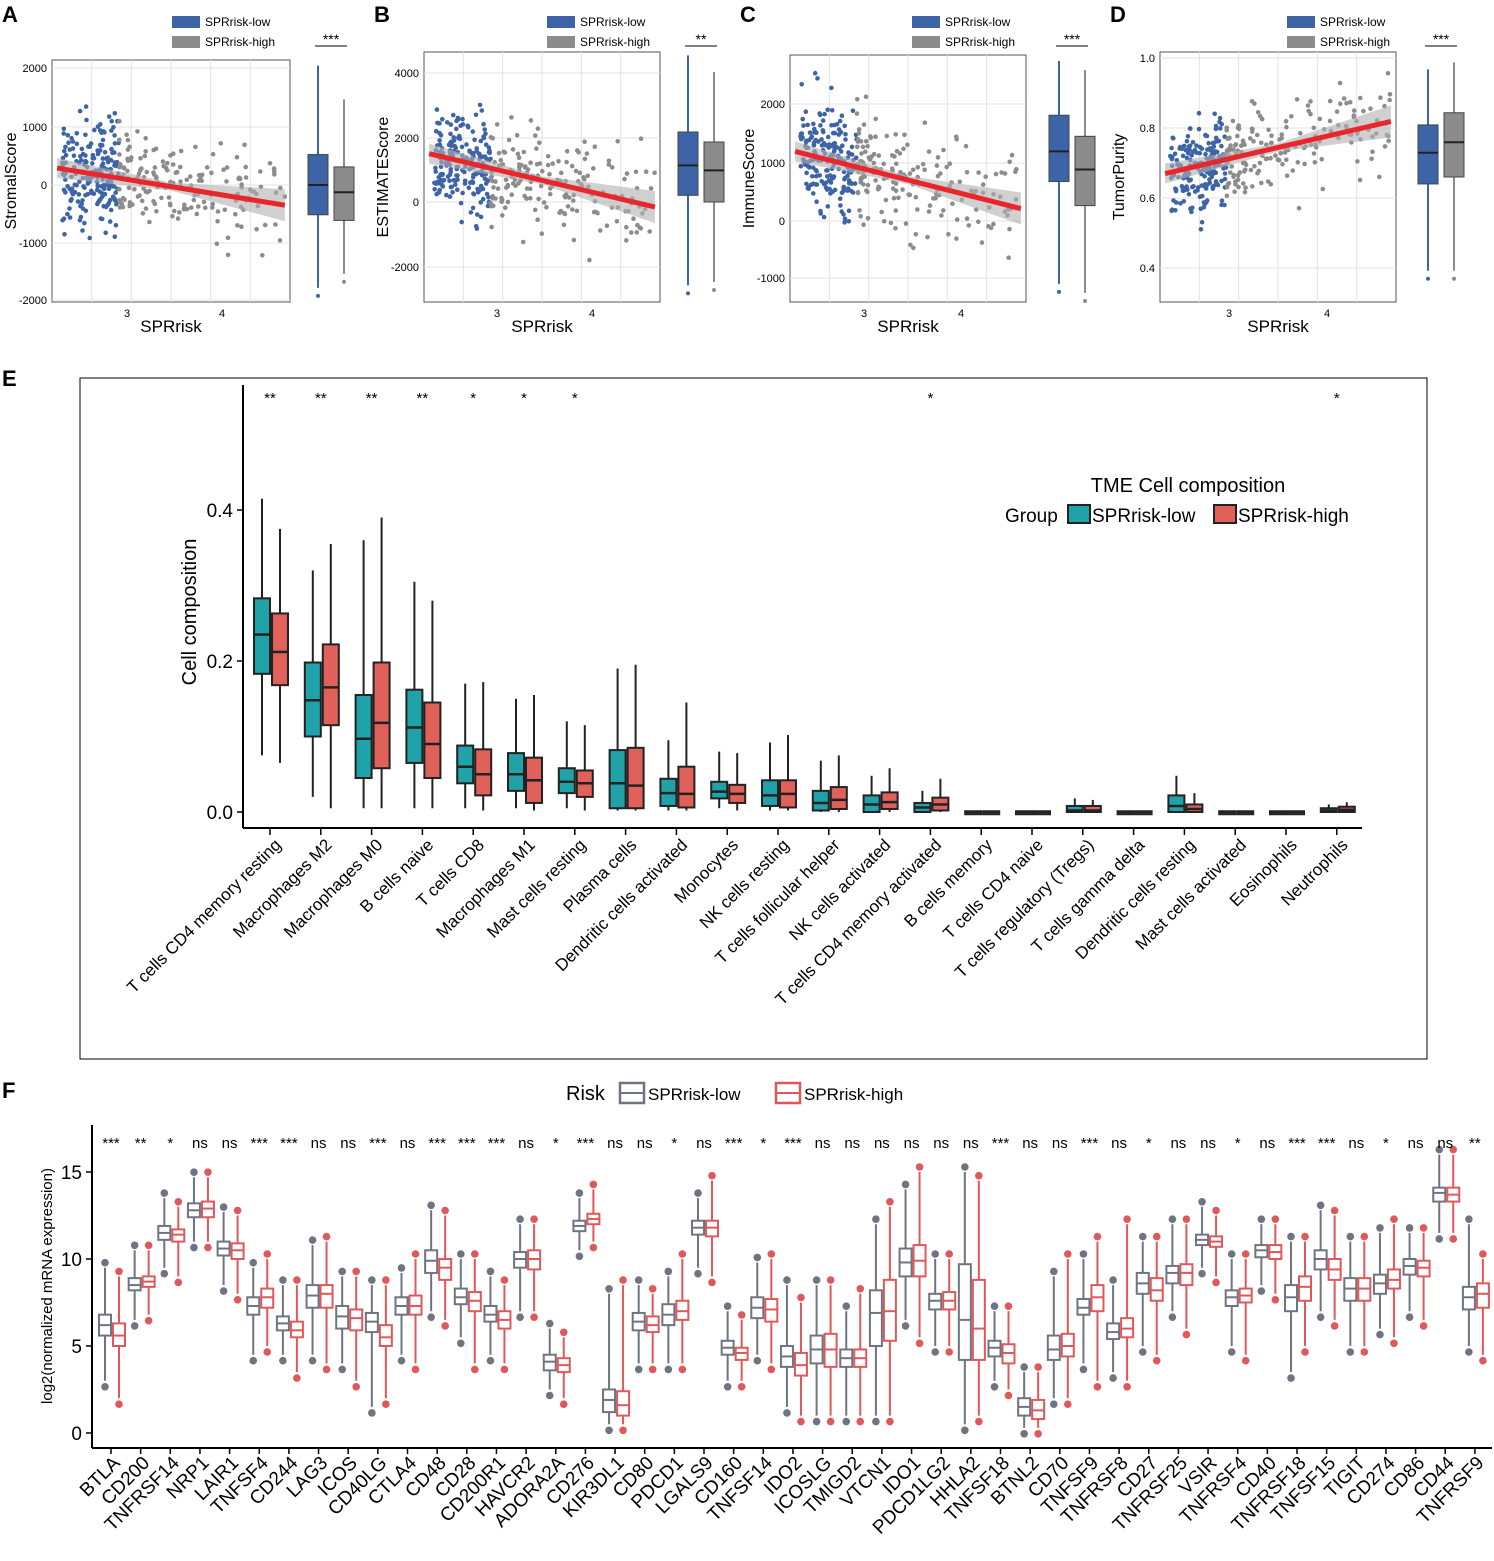 The image size is (1494, 1561). I want to click on y-tick-label: 0.2, so click(220, 662).